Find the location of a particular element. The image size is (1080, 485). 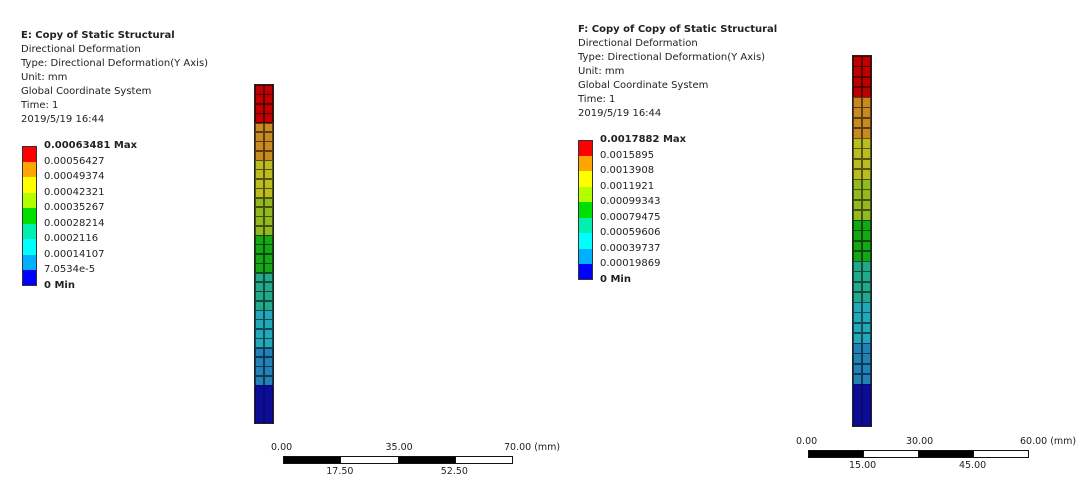

scale-label: 0.00 is located at coordinates (807, 441).